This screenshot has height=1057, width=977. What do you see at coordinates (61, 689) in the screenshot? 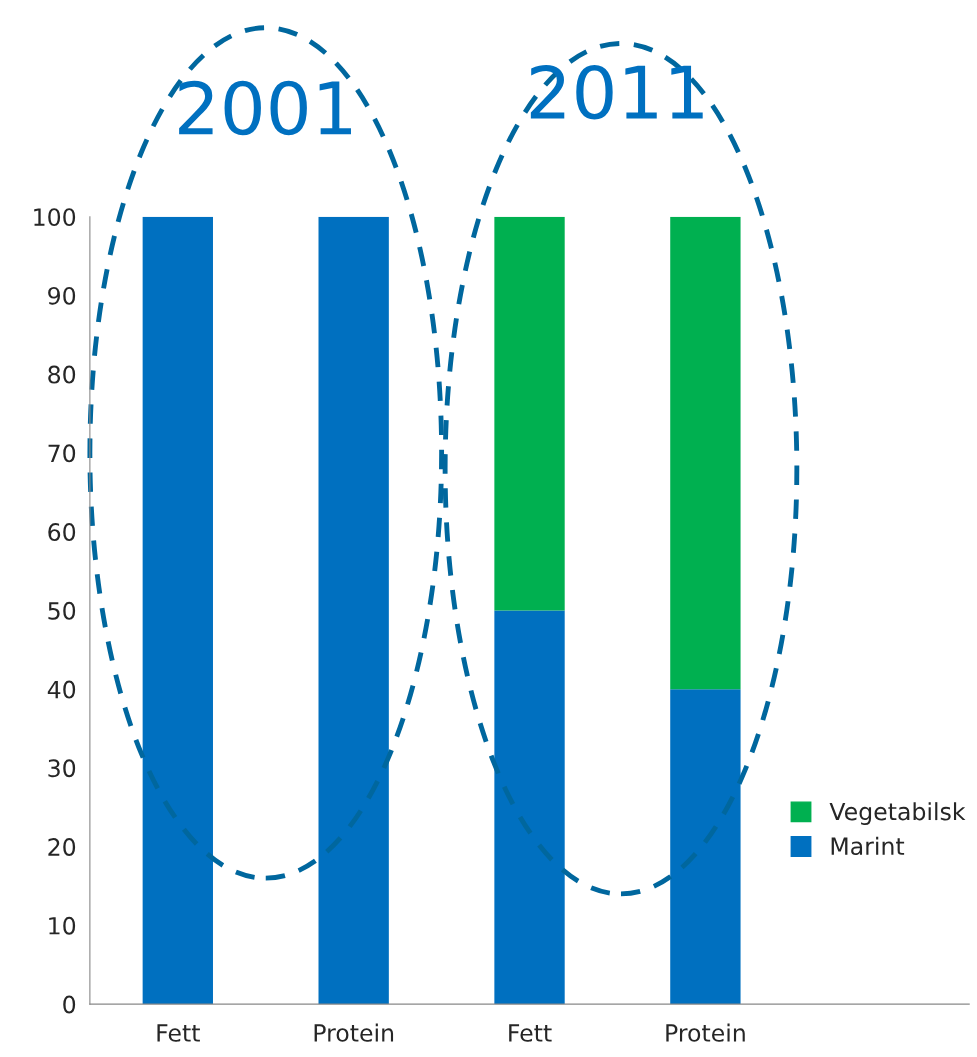
I see `y-tick-label: 40` at bounding box center [61, 689].